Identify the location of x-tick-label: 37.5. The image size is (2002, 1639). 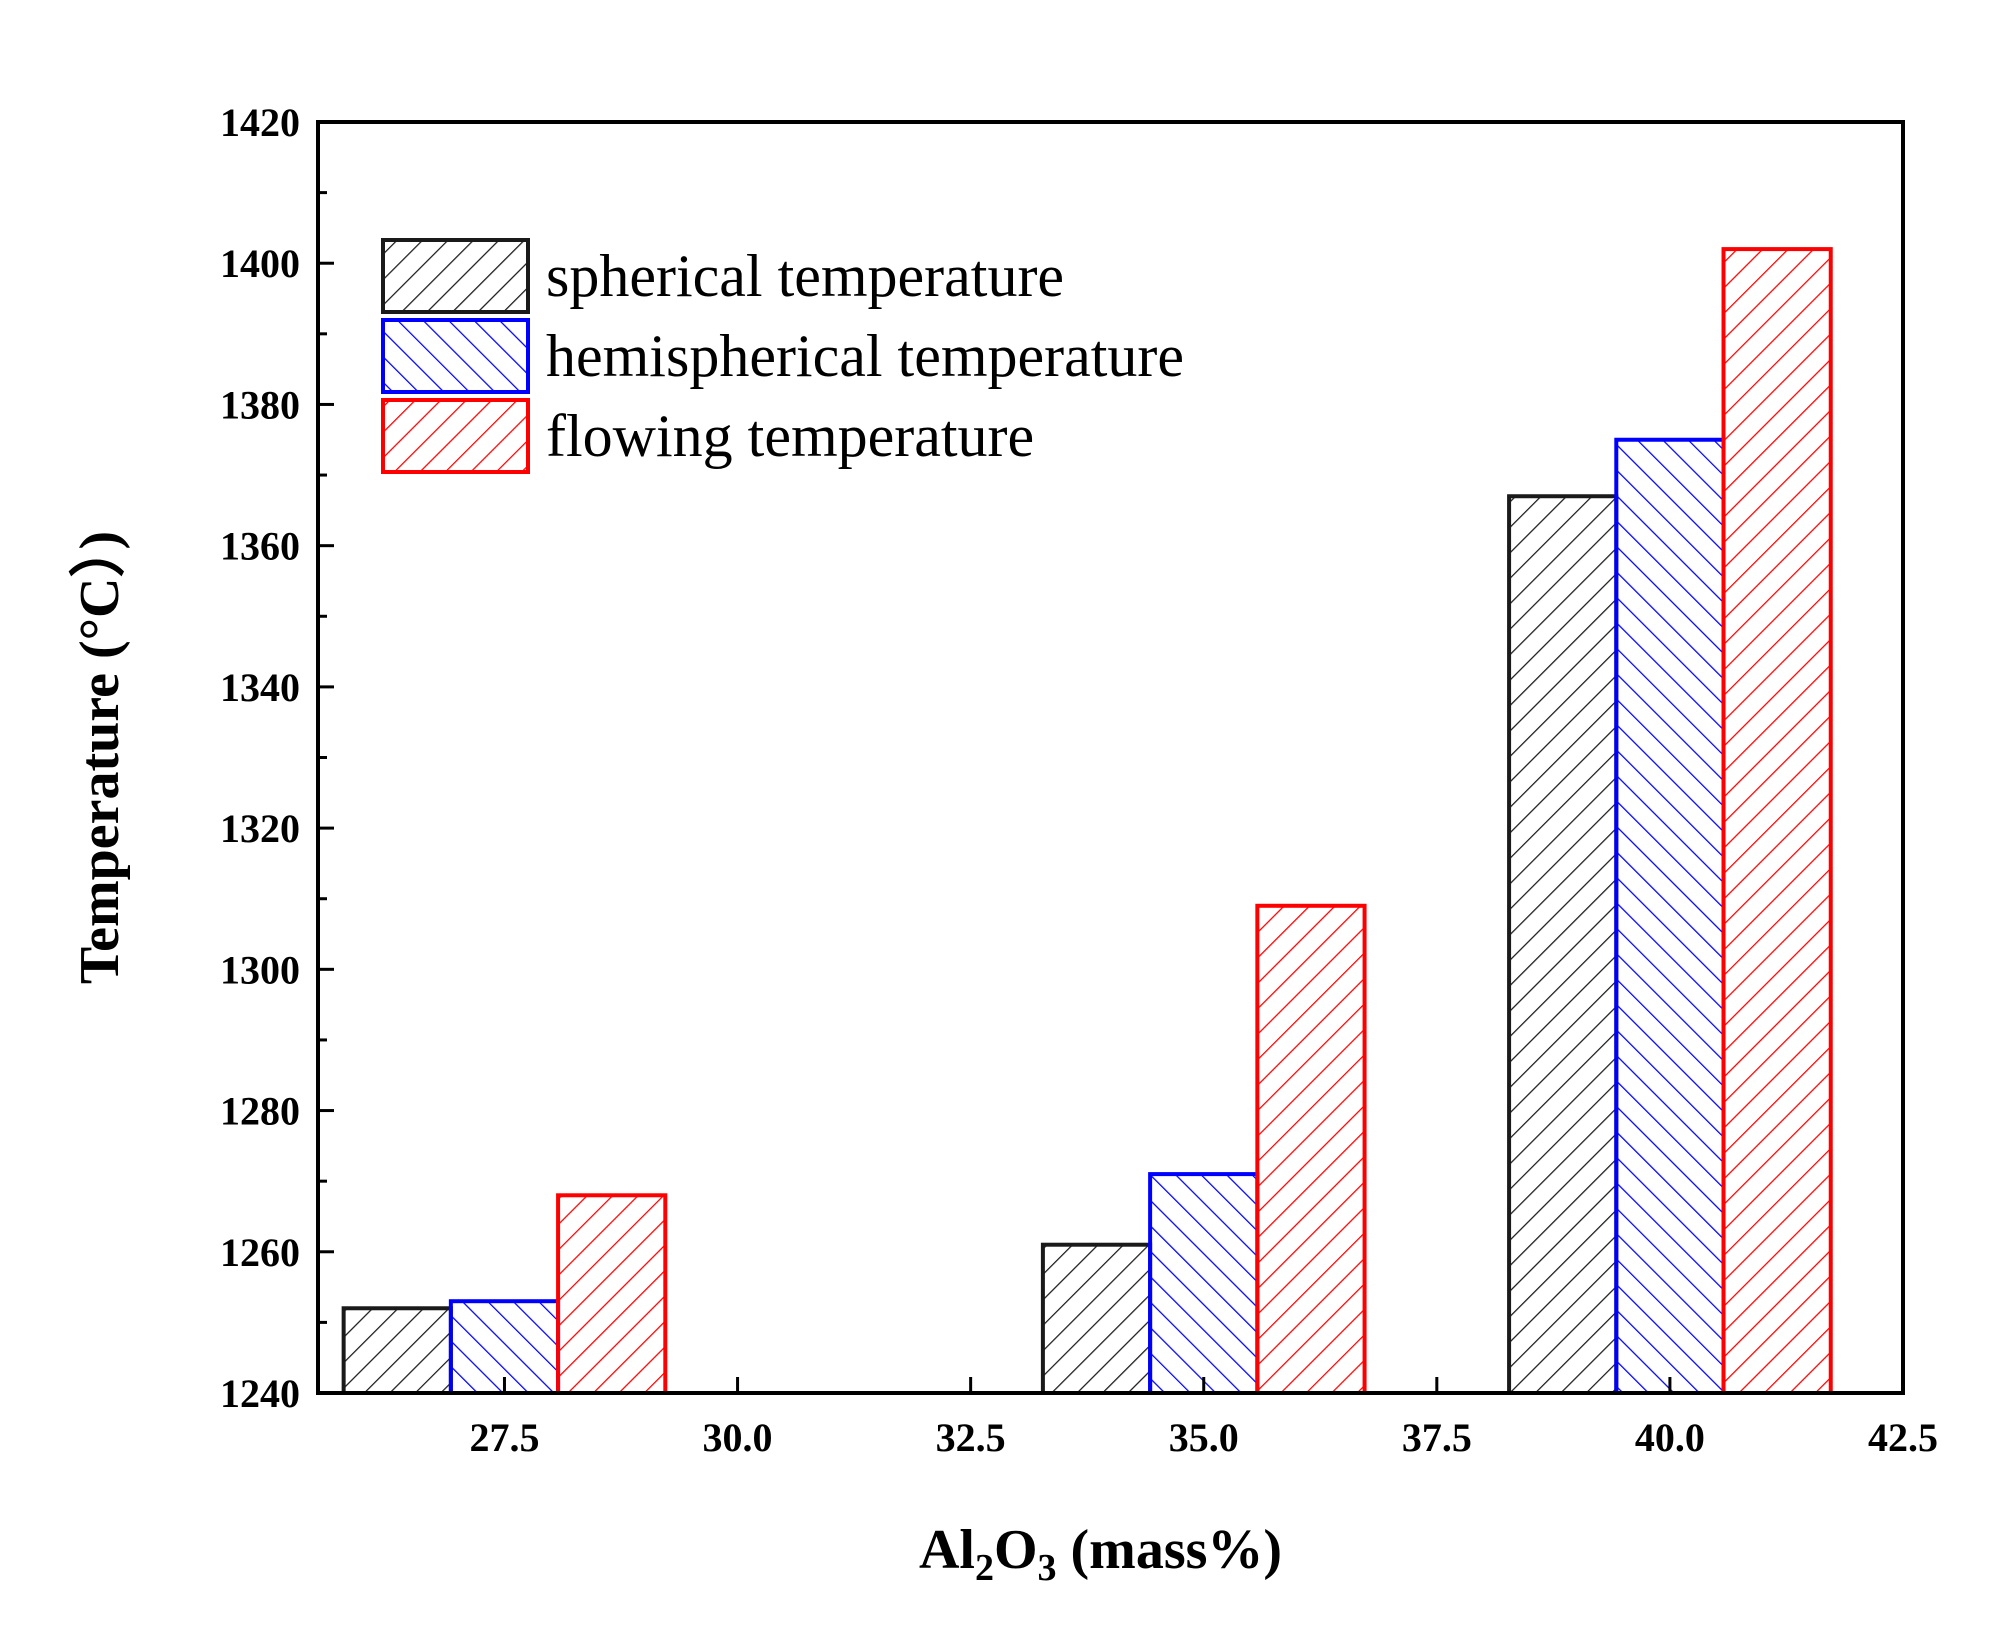
(1437, 1437).